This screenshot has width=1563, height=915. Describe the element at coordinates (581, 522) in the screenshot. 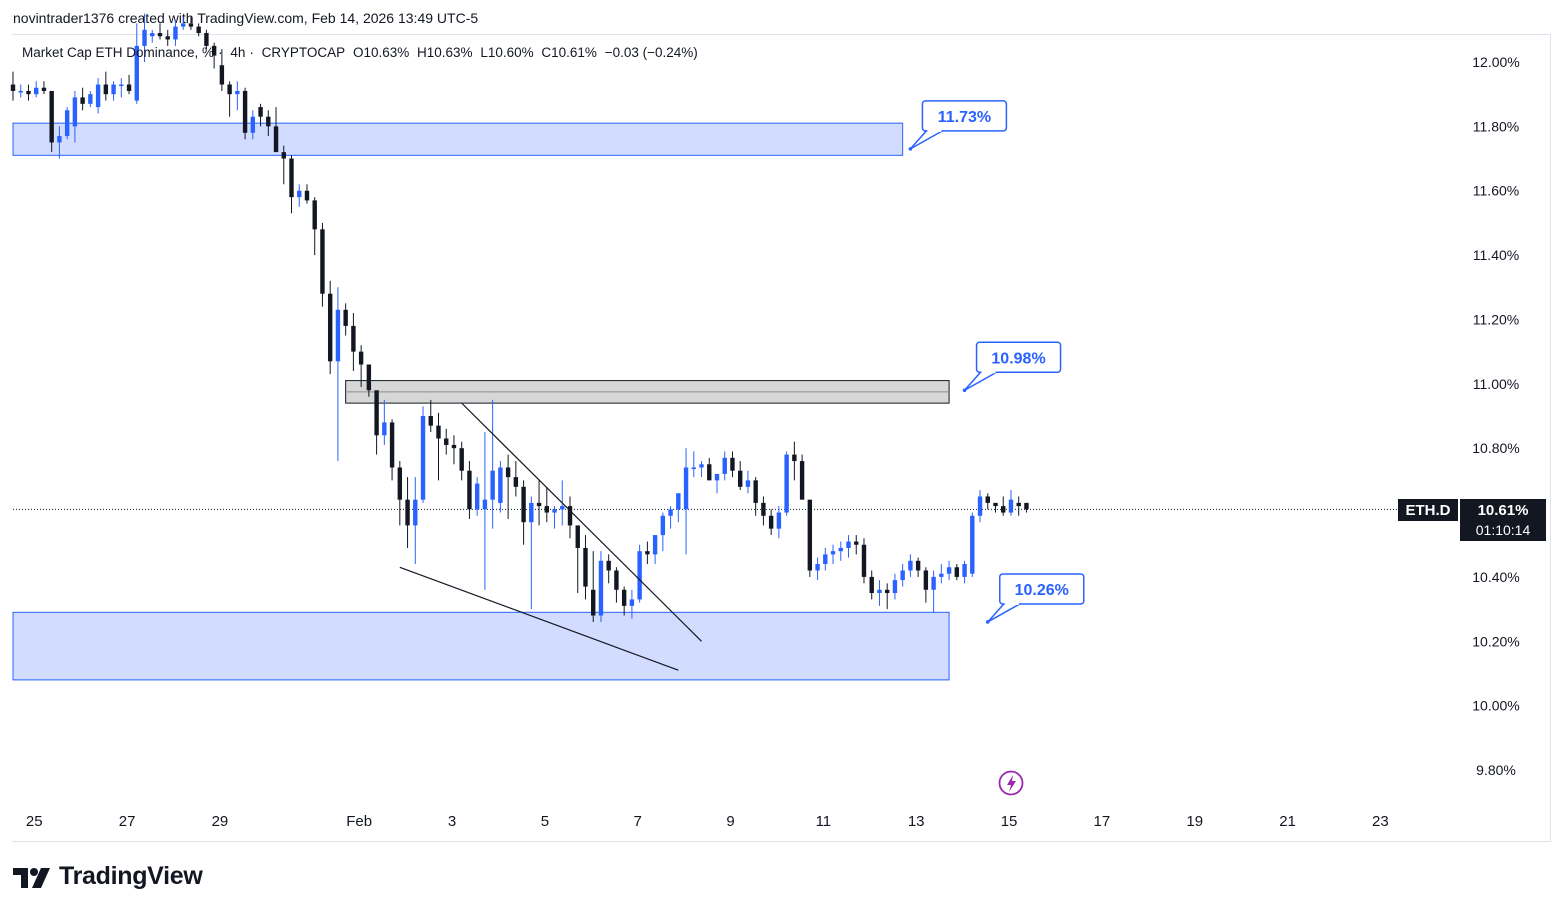

I see `upper-trendline` at that location.